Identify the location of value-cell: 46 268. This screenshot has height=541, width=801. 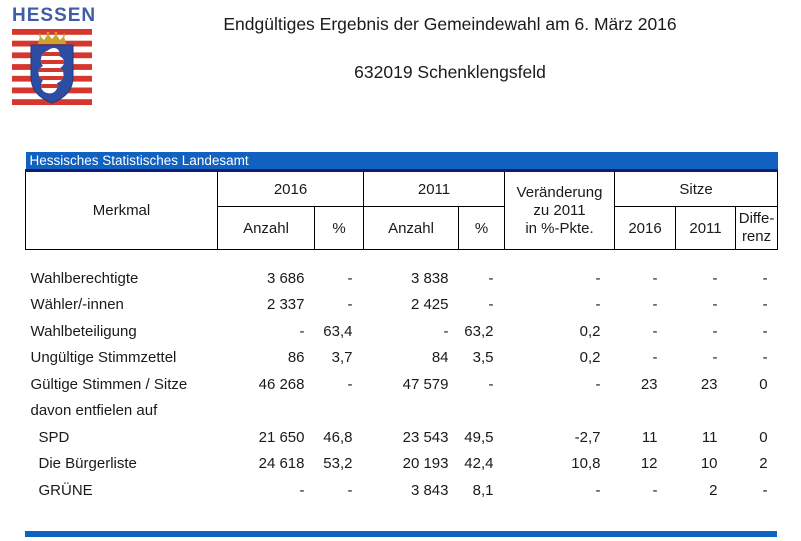
(281, 384).